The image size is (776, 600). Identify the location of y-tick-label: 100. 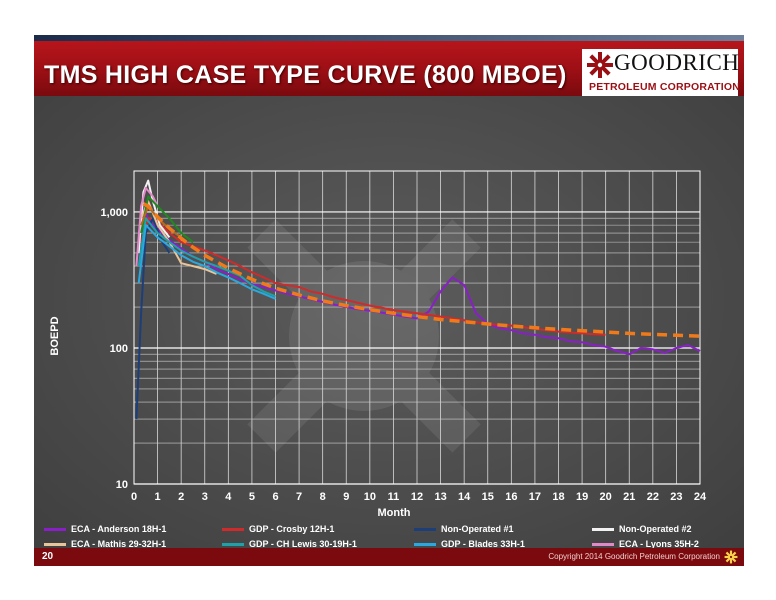
(119, 349).